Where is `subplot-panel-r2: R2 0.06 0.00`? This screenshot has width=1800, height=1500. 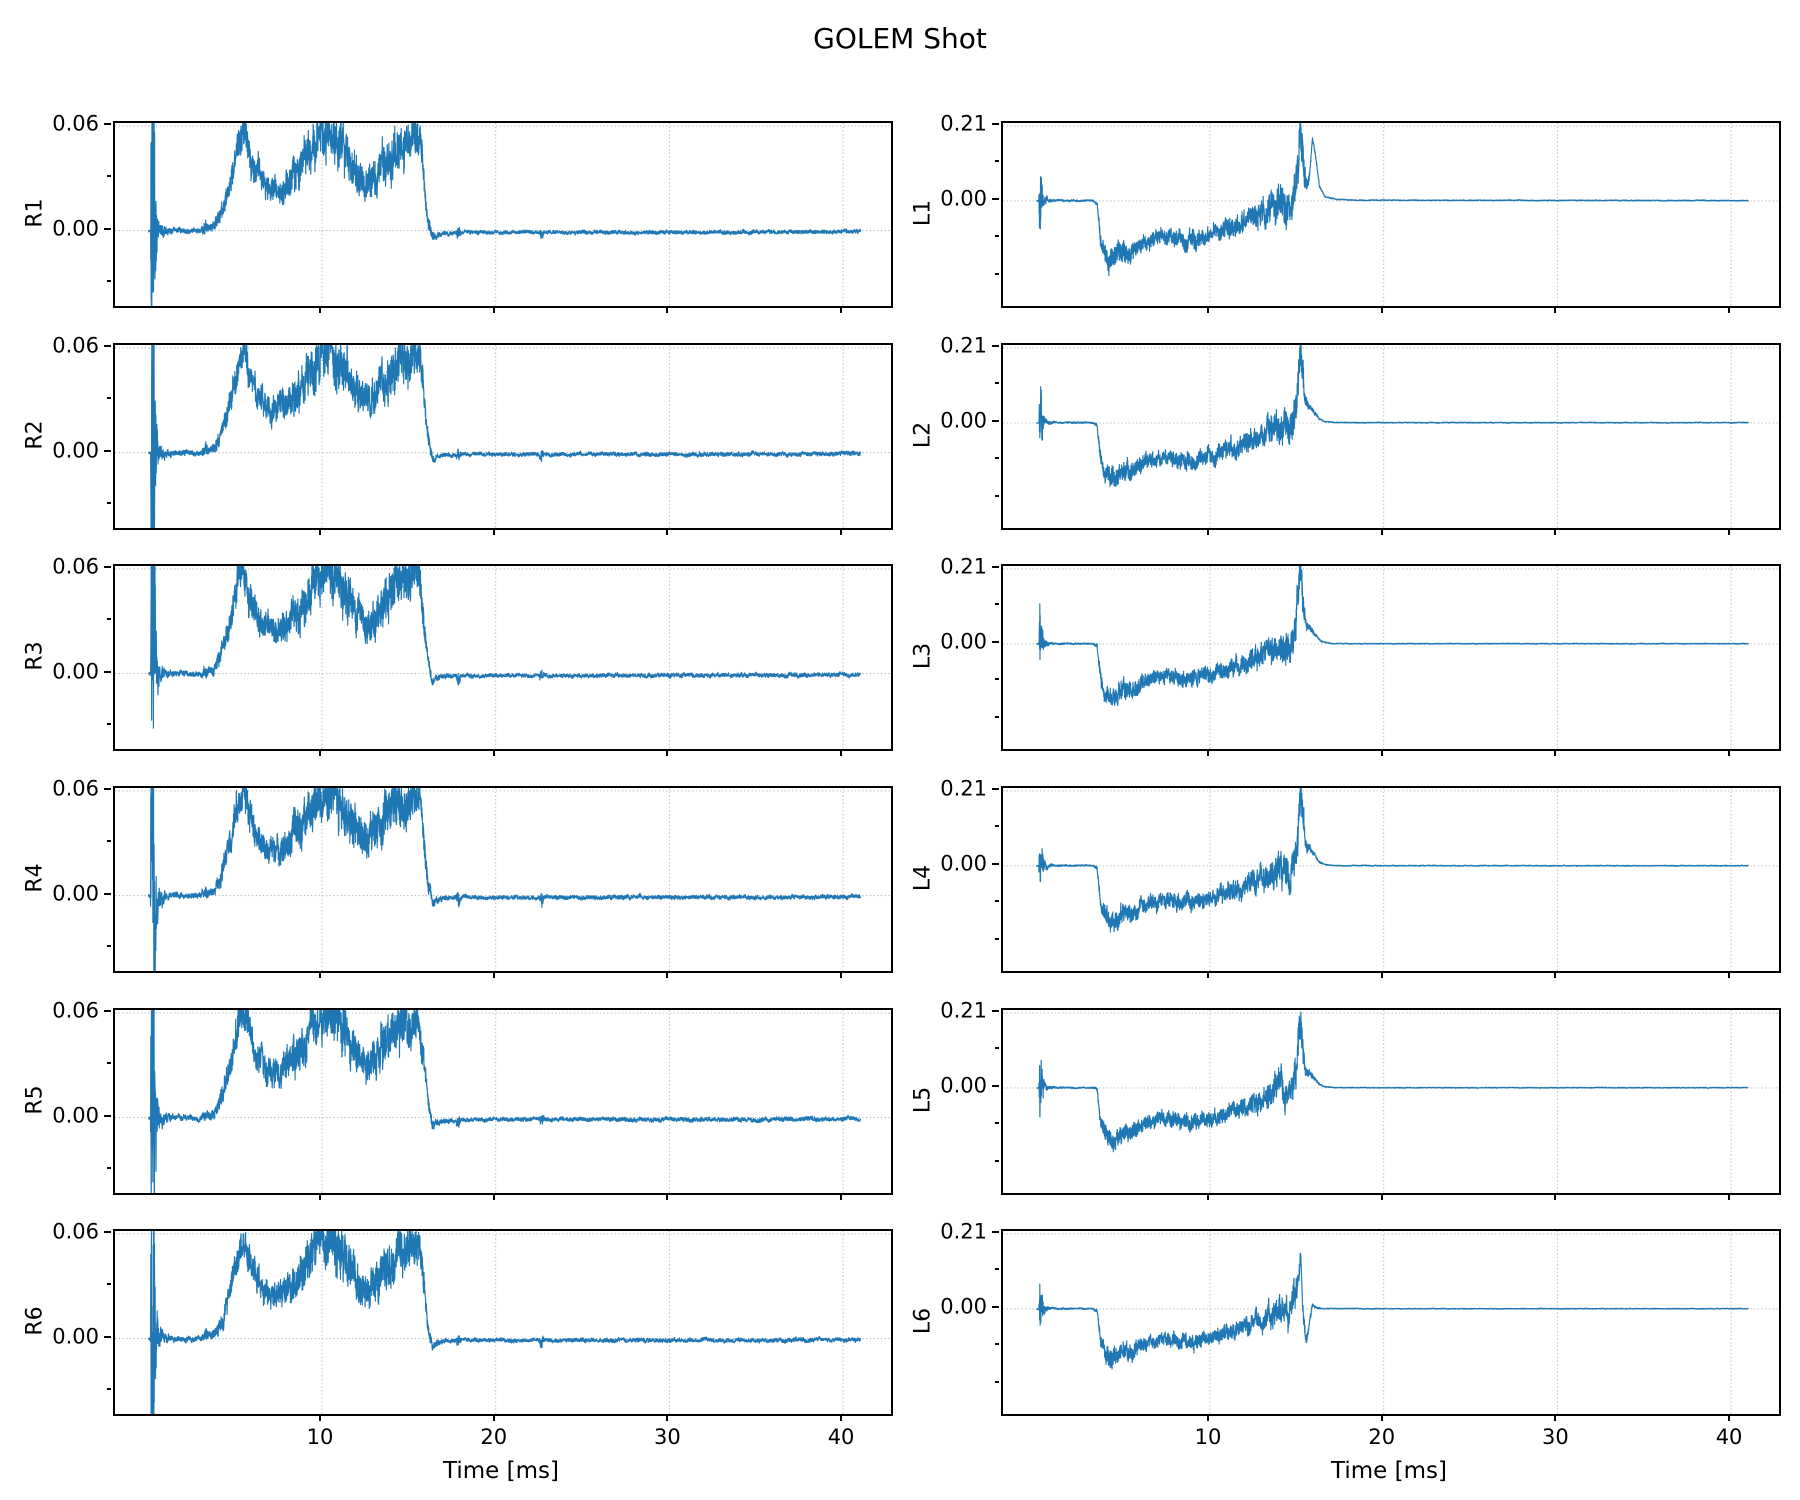 subplot-panel-r2: R2 0.06 0.00 is located at coordinates (458, 435).